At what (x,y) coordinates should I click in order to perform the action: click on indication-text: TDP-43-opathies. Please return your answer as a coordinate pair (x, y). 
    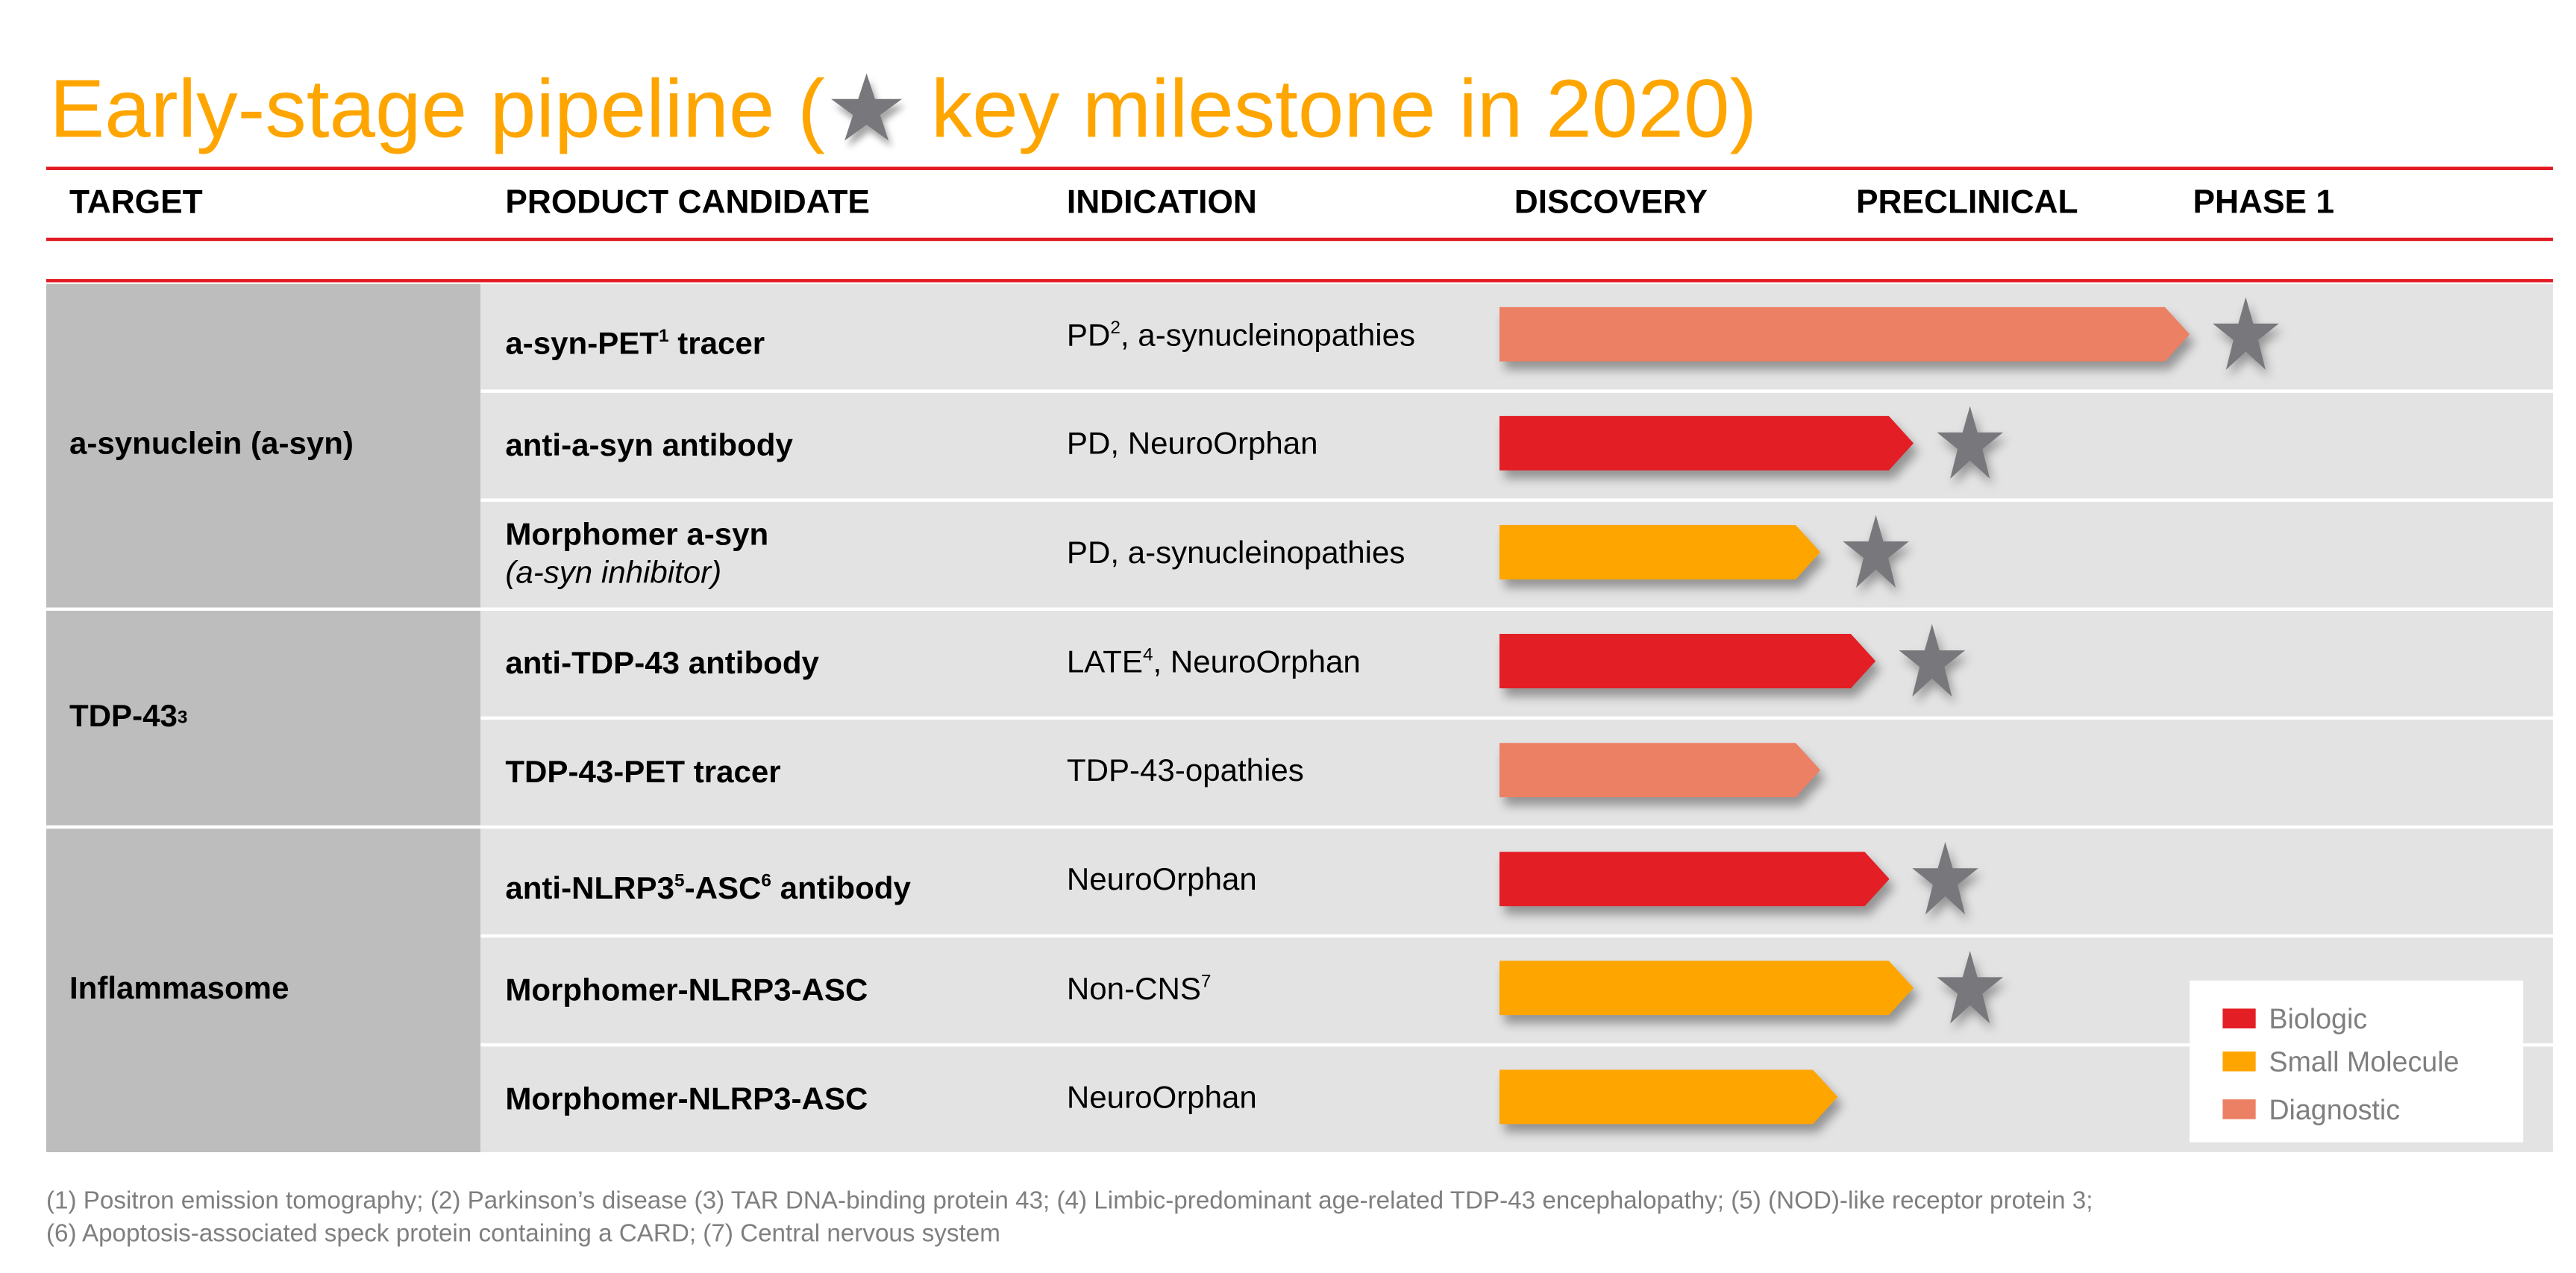
    Looking at the image, I should click on (1185, 772).